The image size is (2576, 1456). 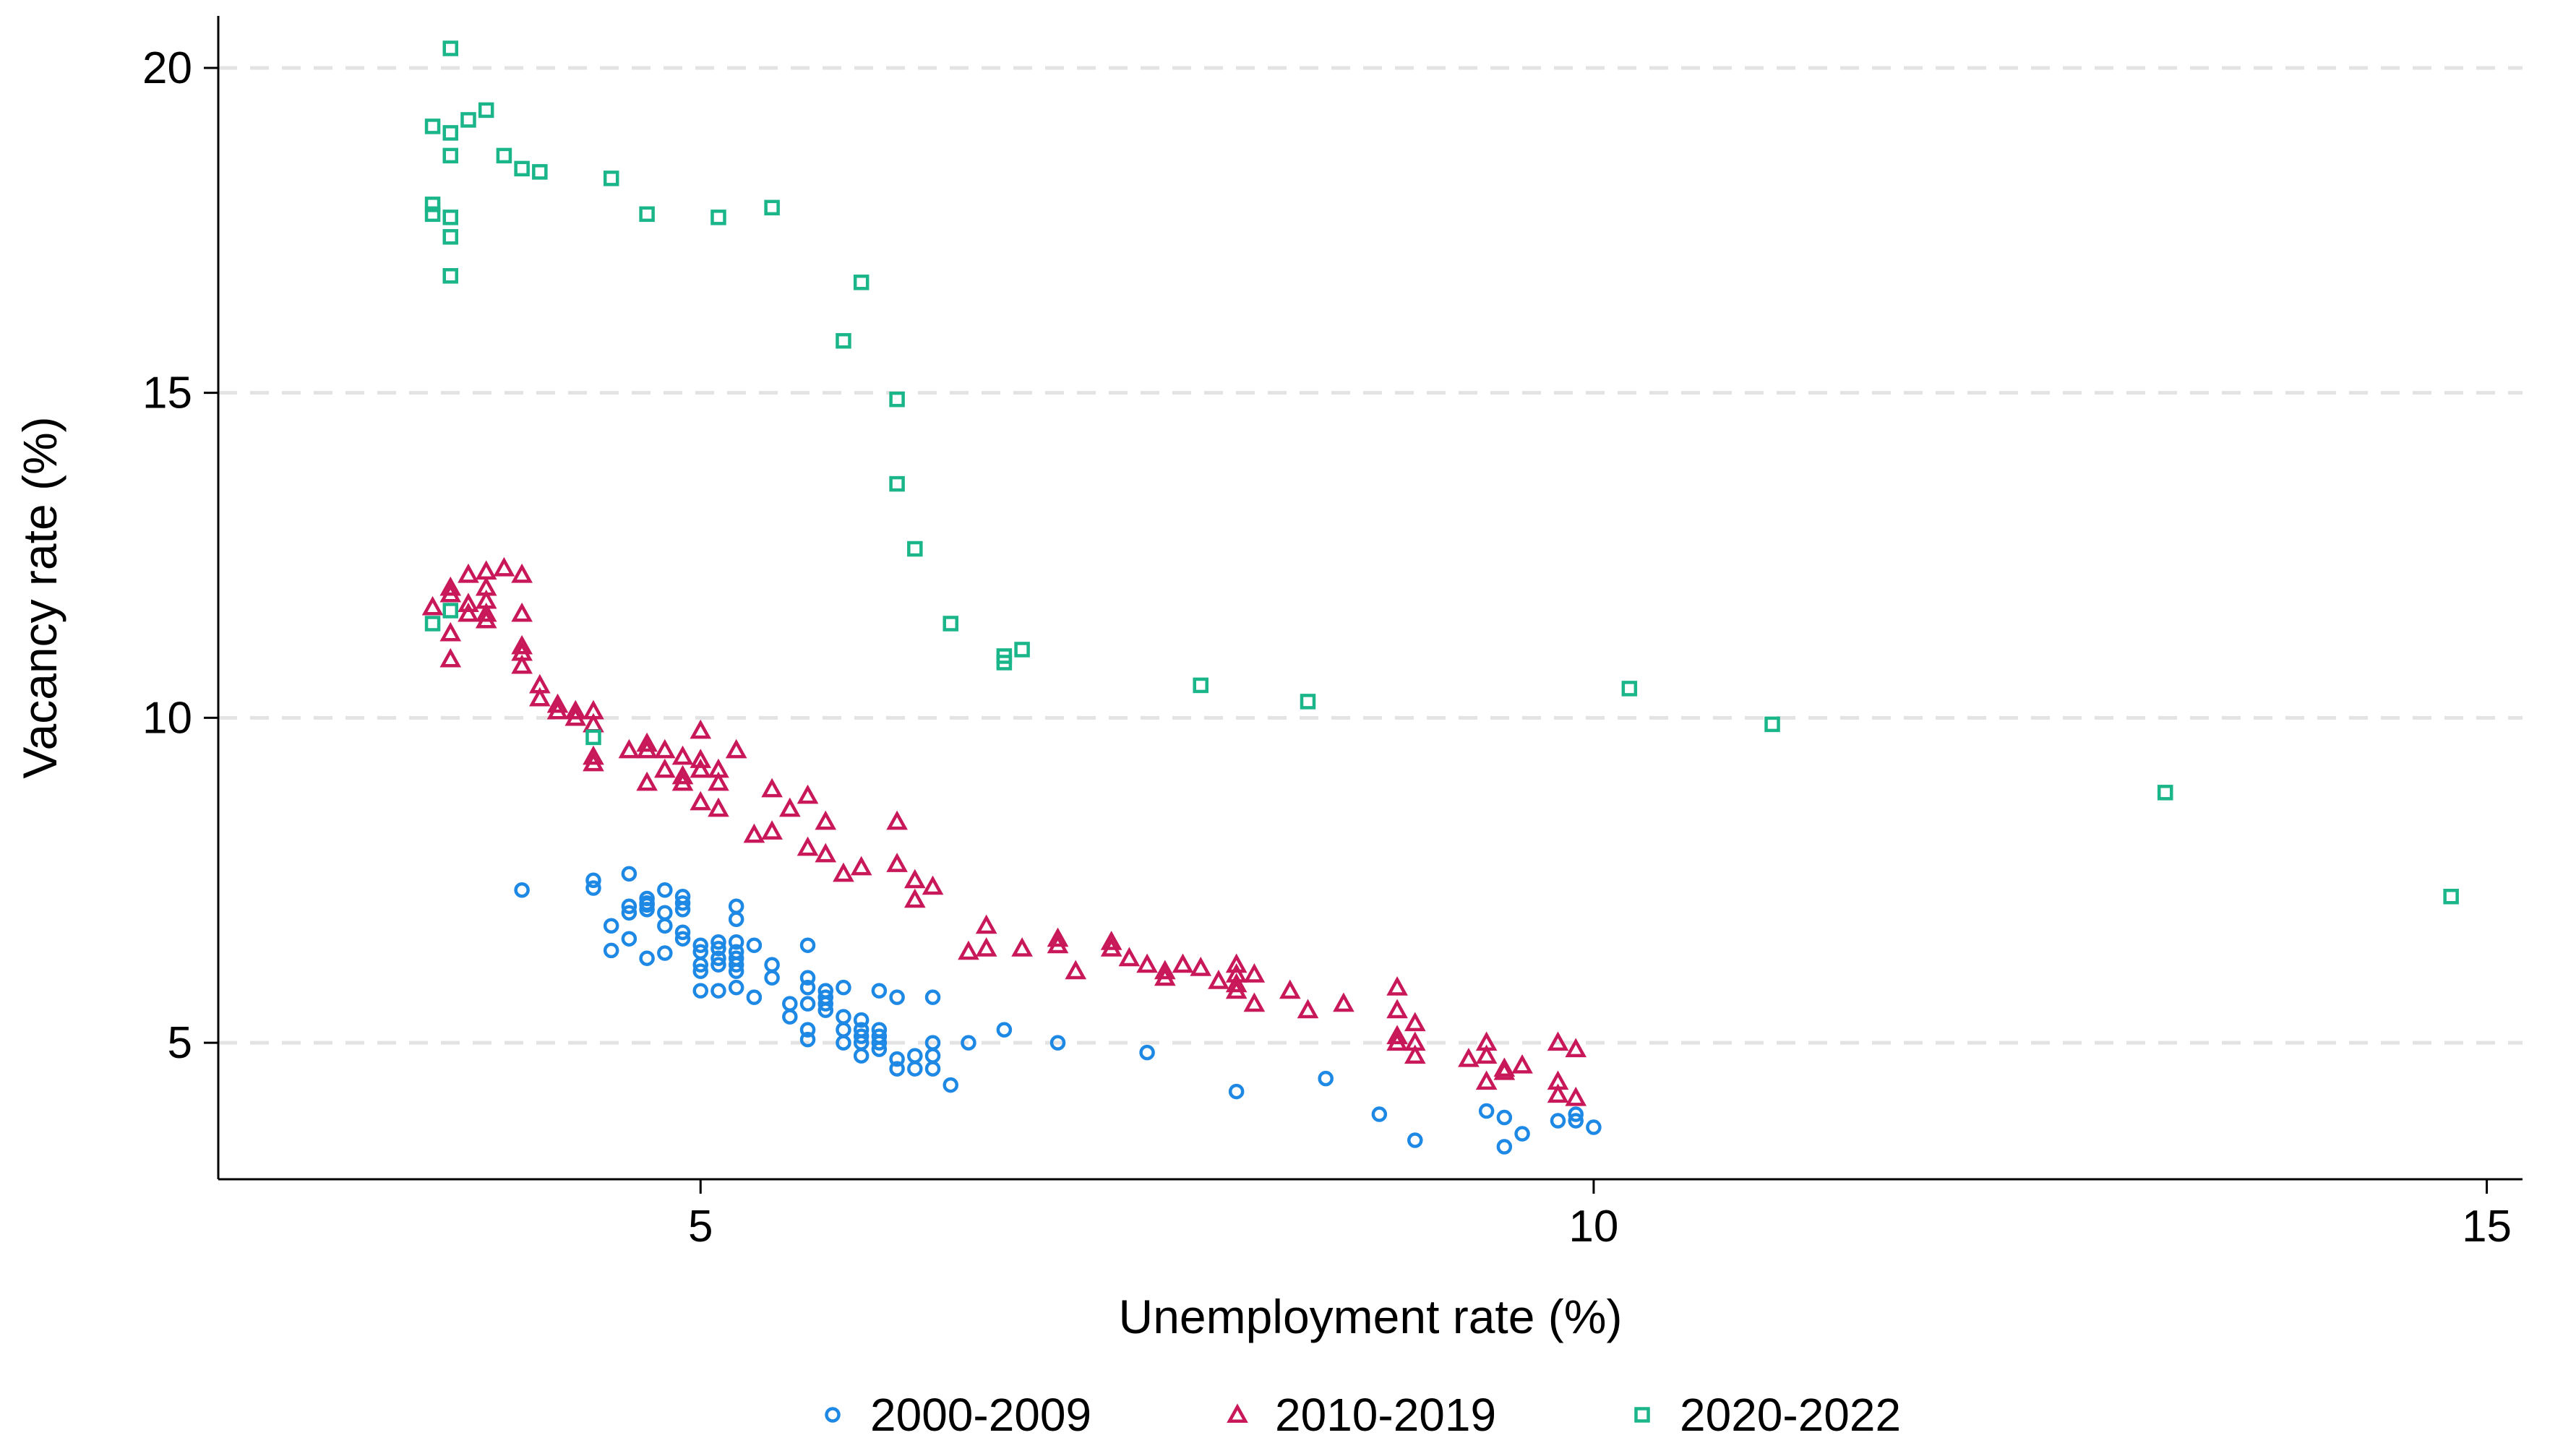 What do you see at coordinates (1791, 1415) in the screenshot?
I see `legend-label: 2020-2022` at bounding box center [1791, 1415].